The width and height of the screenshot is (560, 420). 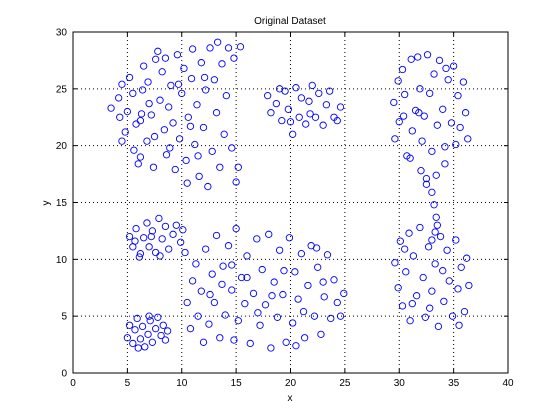 What do you see at coordinates (128, 383) in the screenshot?
I see `x-tick-label: 5` at bounding box center [128, 383].